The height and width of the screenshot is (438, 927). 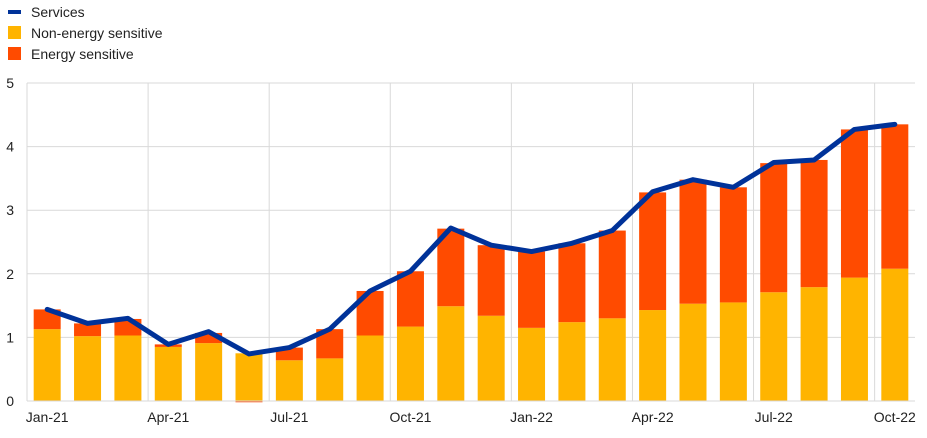 What do you see at coordinates (85, 11) in the screenshot?
I see `legend-item-services: Services` at bounding box center [85, 11].